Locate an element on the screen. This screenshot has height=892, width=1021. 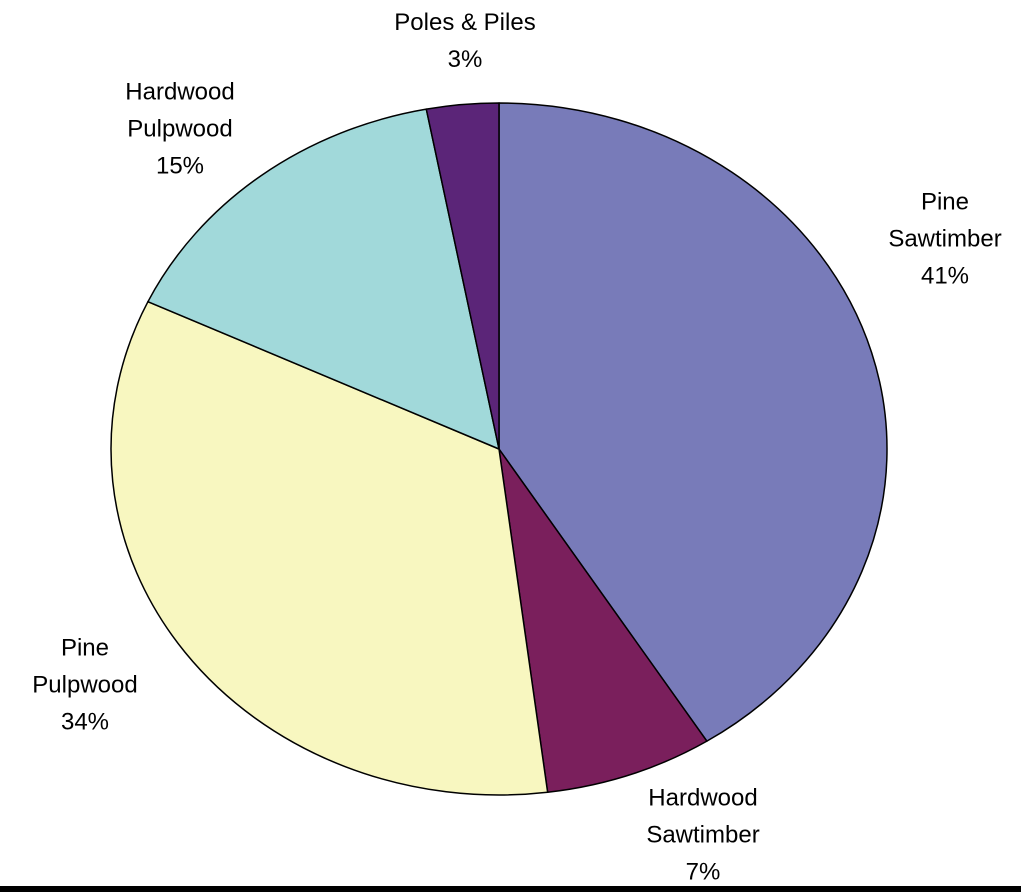
slice-label-hardwood-sawtimber: Hardwood Sawtimber 7% is located at coordinates (702, 834).